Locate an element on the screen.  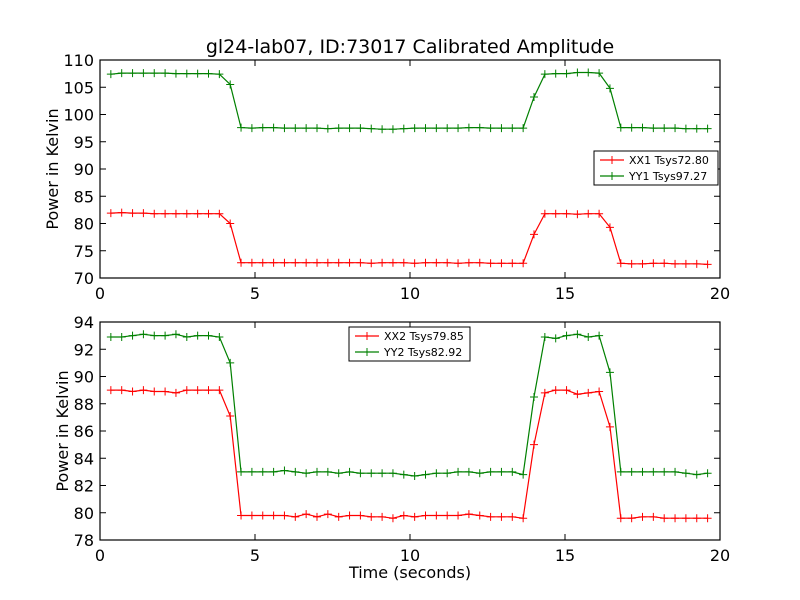
legend-marker is located at coordinates (612, 160).